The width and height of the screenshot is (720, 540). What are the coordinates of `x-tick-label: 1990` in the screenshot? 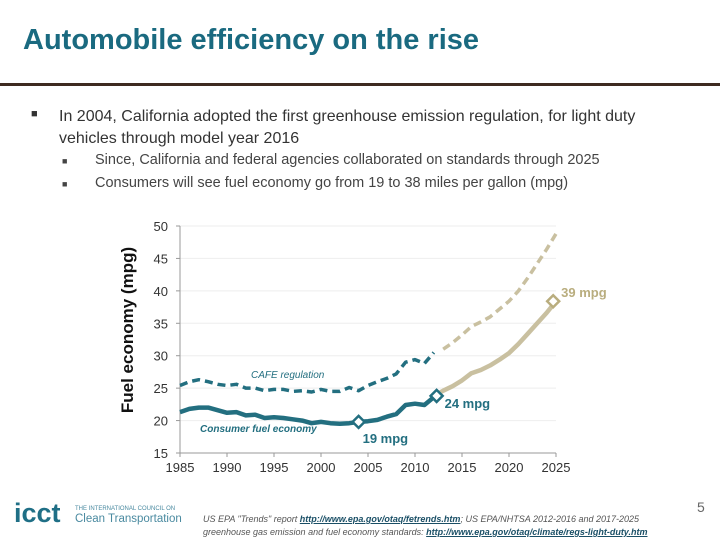 It's located at (227, 467).